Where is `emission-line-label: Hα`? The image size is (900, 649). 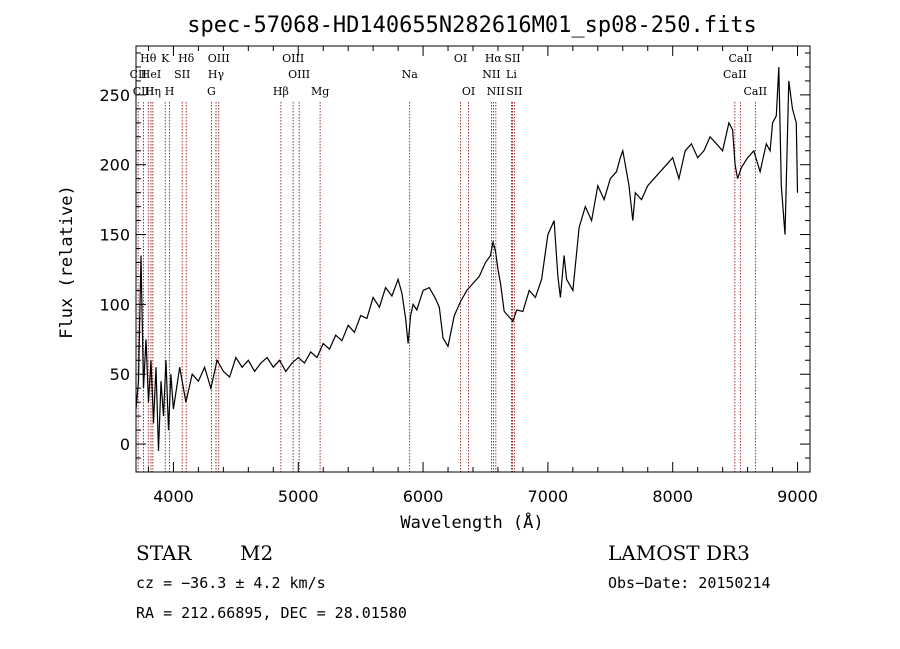
emission-line-label: Hα is located at coordinates (494, 58).